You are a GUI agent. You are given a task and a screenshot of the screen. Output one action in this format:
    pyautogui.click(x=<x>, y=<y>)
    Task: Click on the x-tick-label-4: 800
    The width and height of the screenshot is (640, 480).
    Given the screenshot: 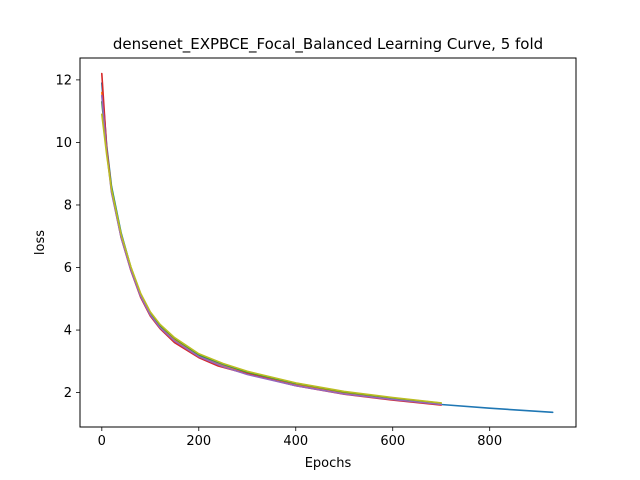 What is the action you would take?
    pyautogui.click(x=489, y=441)
    